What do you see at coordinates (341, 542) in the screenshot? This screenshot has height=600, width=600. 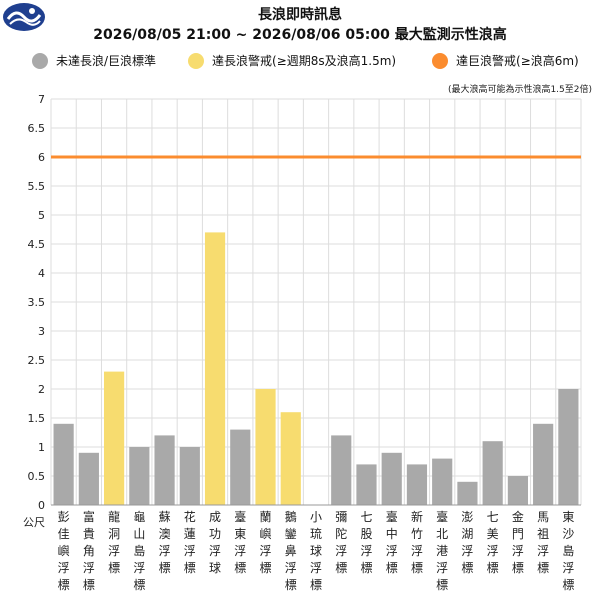 I see `x-tick-label: 彌陀浮標` at bounding box center [341, 542].